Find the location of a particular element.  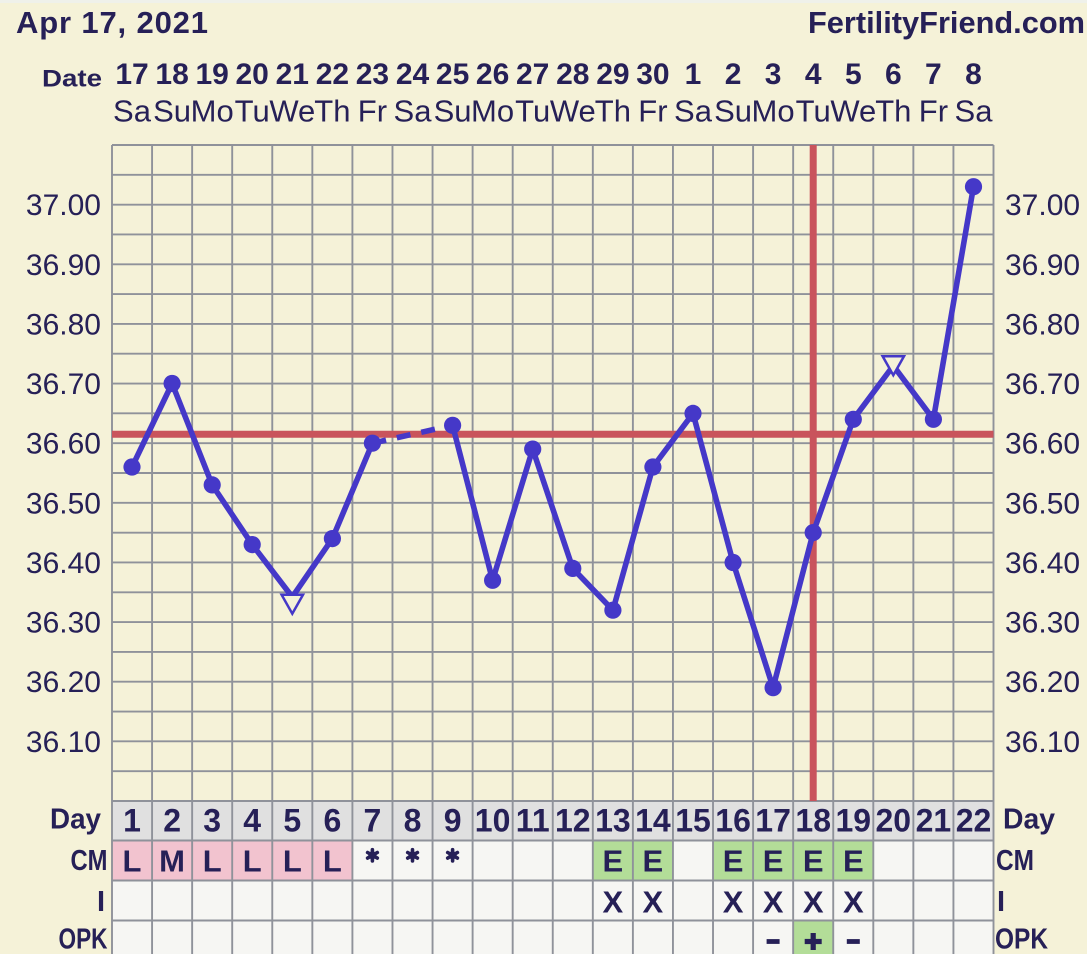

svg-text: 22 is located at coordinates (332, 74).